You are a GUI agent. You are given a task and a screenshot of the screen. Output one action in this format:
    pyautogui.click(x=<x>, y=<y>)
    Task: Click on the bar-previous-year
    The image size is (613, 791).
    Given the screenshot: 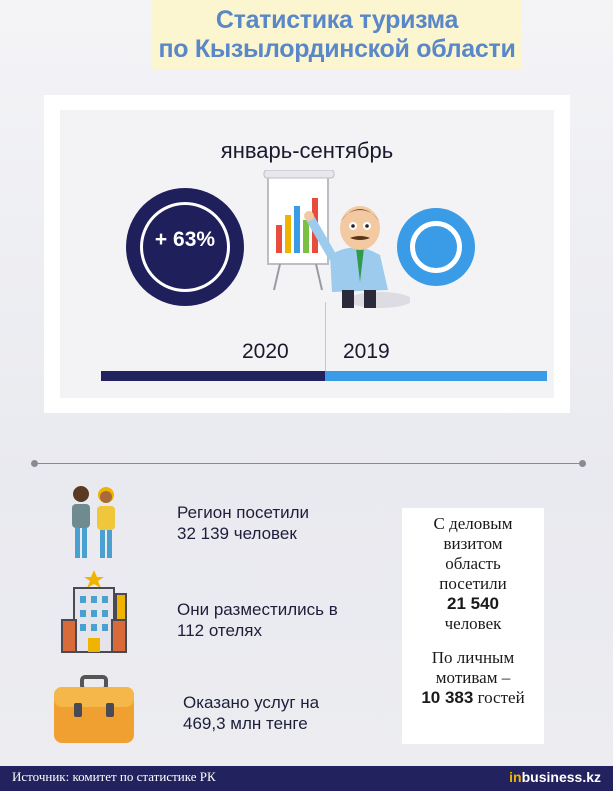 What is the action you would take?
    pyautogui.click(x=436, y=376)
    